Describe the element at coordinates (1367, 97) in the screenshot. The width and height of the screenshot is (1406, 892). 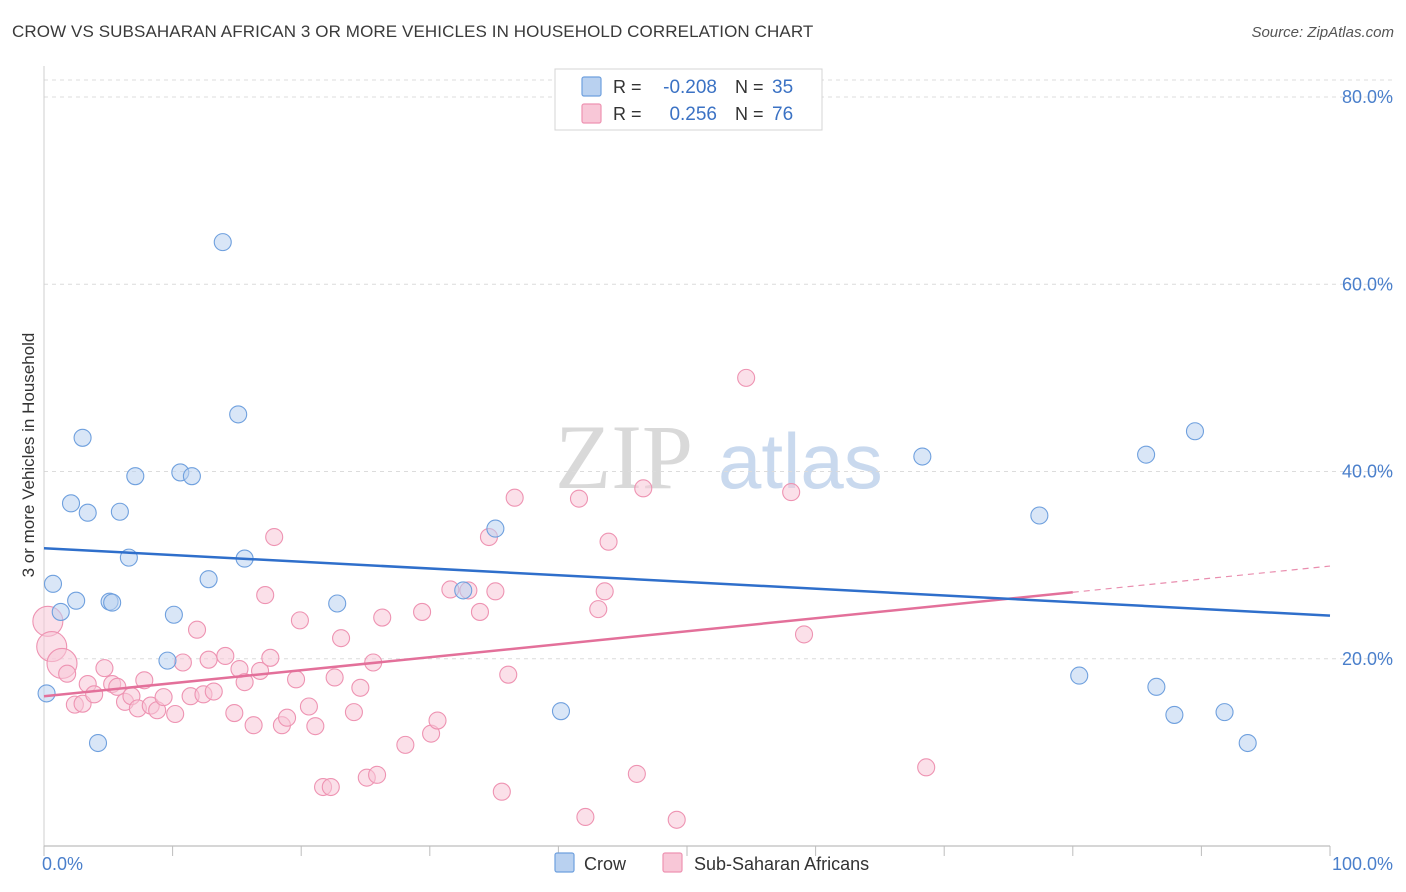
I see `y-tick-label-80: 80.0%` at that location.